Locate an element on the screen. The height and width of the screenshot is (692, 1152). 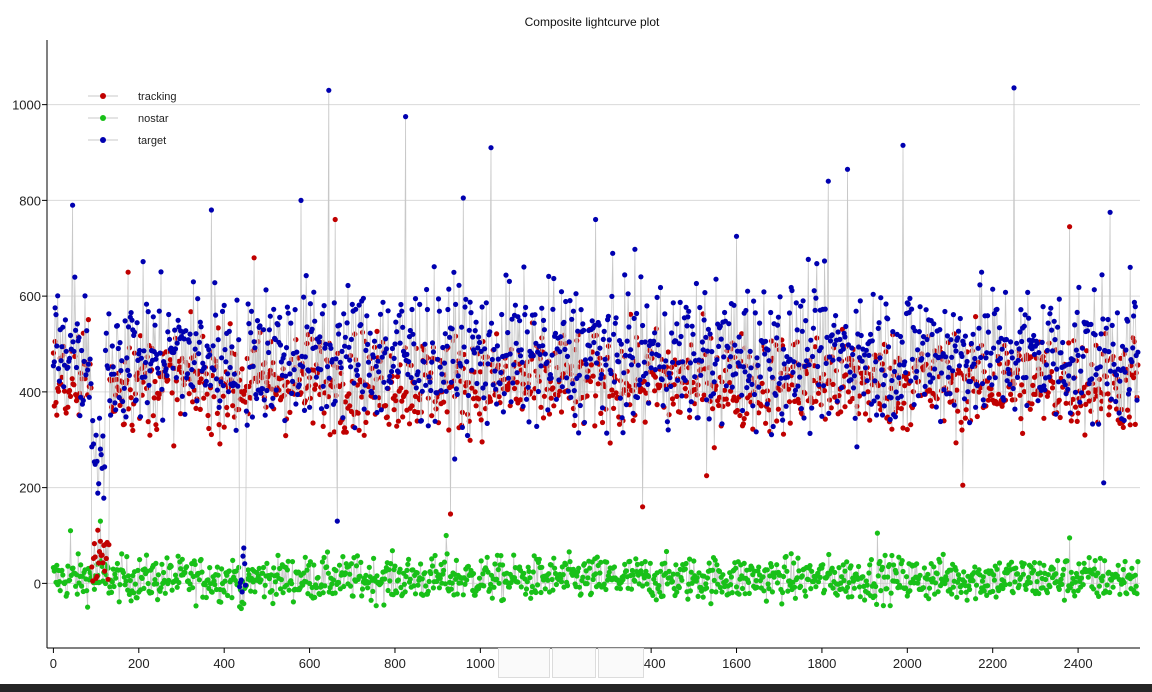
x-tick-label: 1600 is located at coordinates (736, 663).